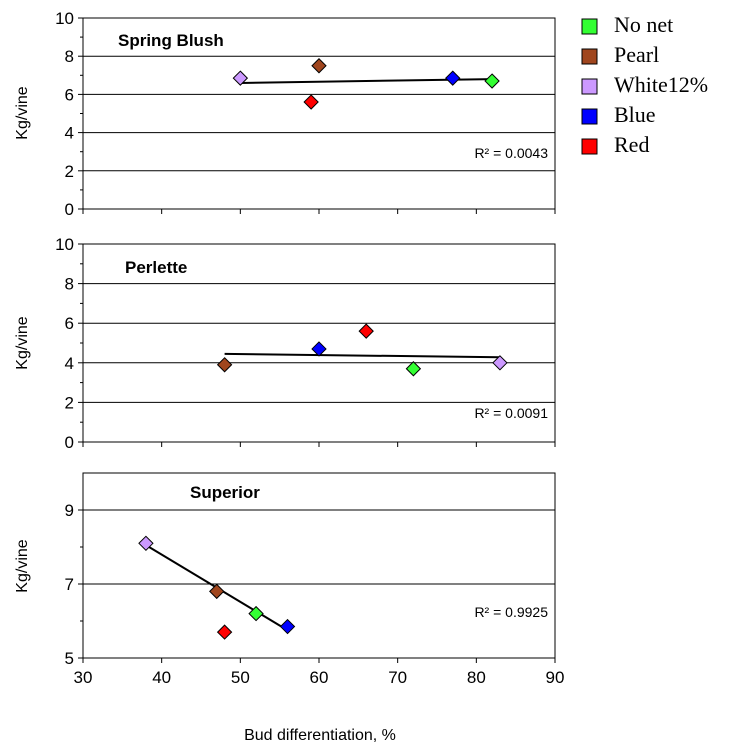  Describe the element at coordinates (225, 492) in the screenshot. I see `panel-title: Superior` at that location.